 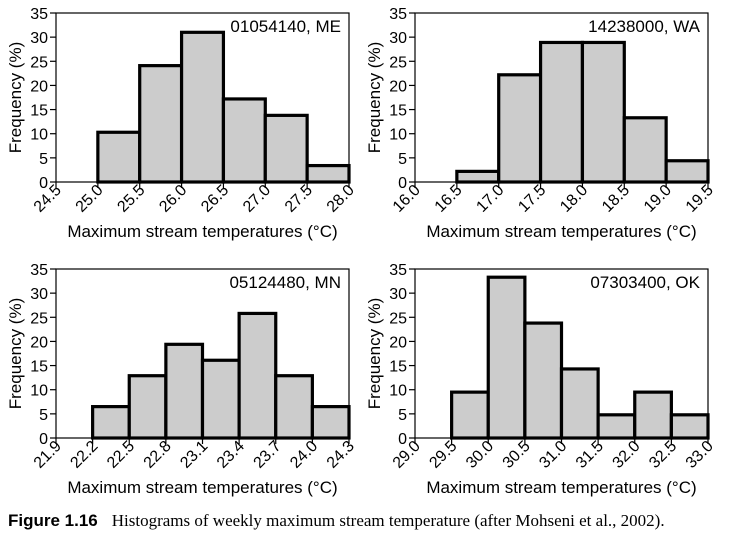 What do you see at coordinates (53, 520) in the screenshot?
I see `figure-label: Figure 1.16` at bounding box center [53, 520].